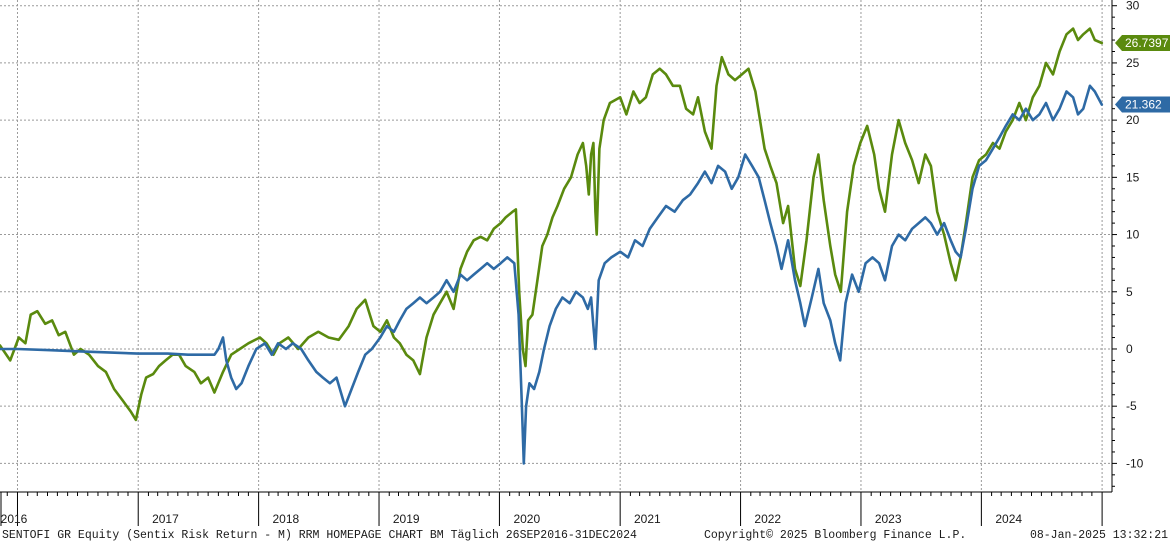 Image resolution: width=1171 pixels, height=549 pixels. I want to click on y-tick-label: 25, so click(1133, 63).